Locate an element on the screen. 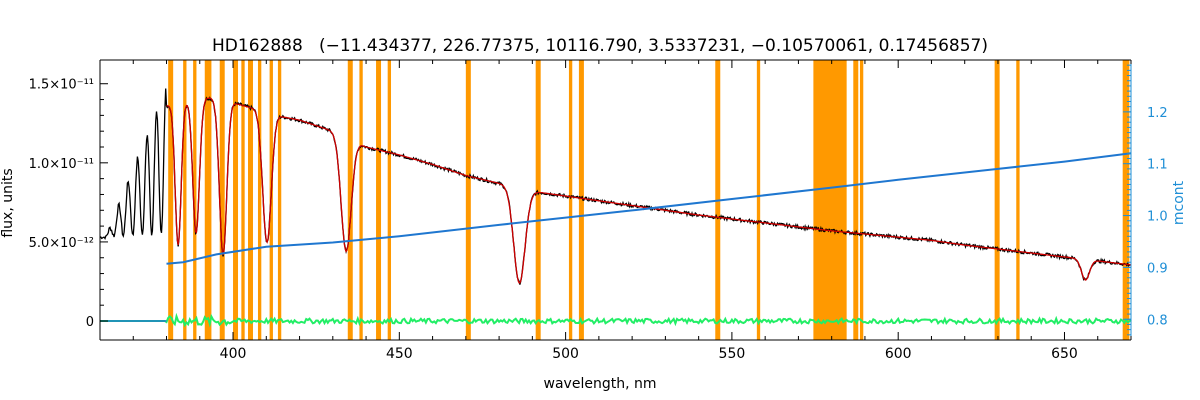 The image size is (1200, 400). x-axis-label: wavelength, nm is located at coordinates (600, 384).